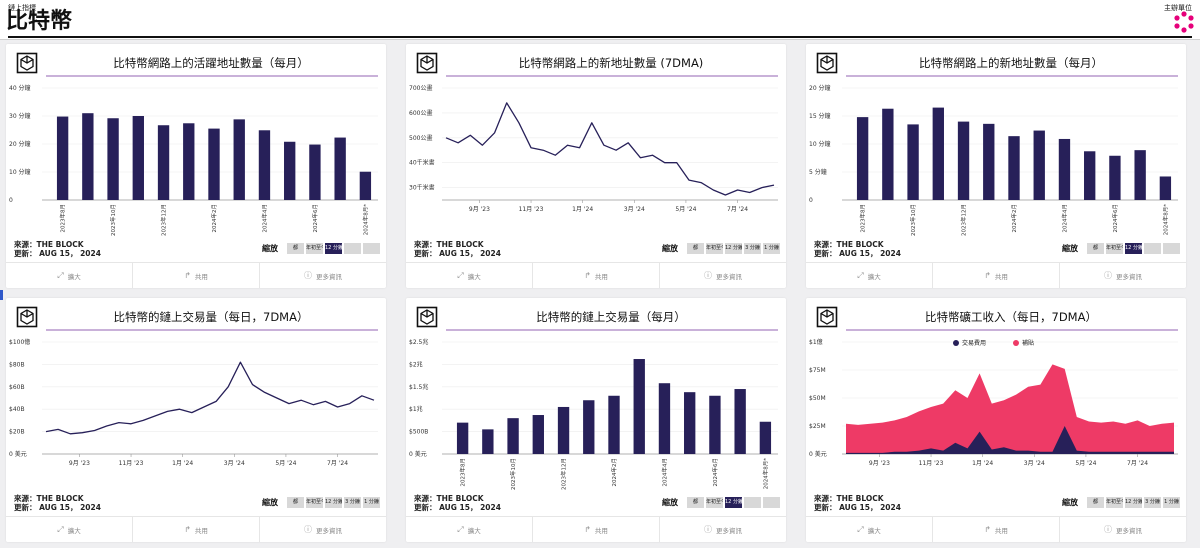  What do you see at coordinates (817, 370) in the screenshot?
I see `y-tick-label: $75M` at bounding box center [817, 370].